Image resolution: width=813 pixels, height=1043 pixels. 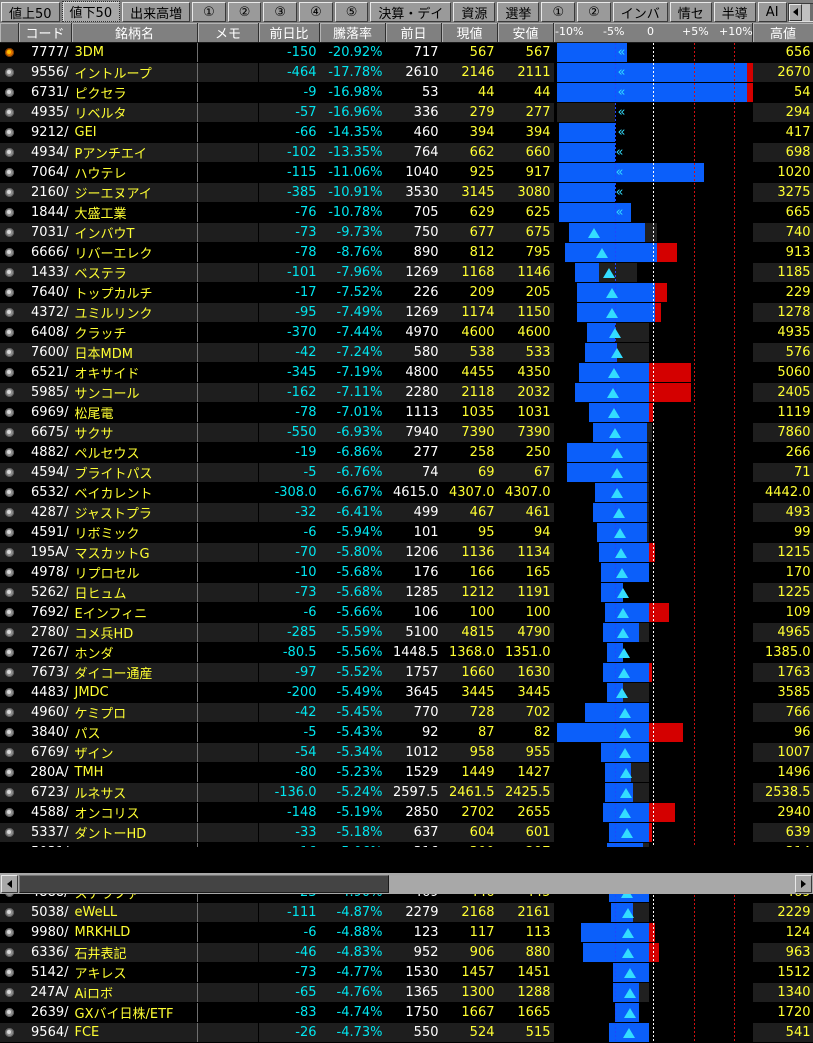 I want to click on cell-name: JMDC, so click(x=135, y=693).